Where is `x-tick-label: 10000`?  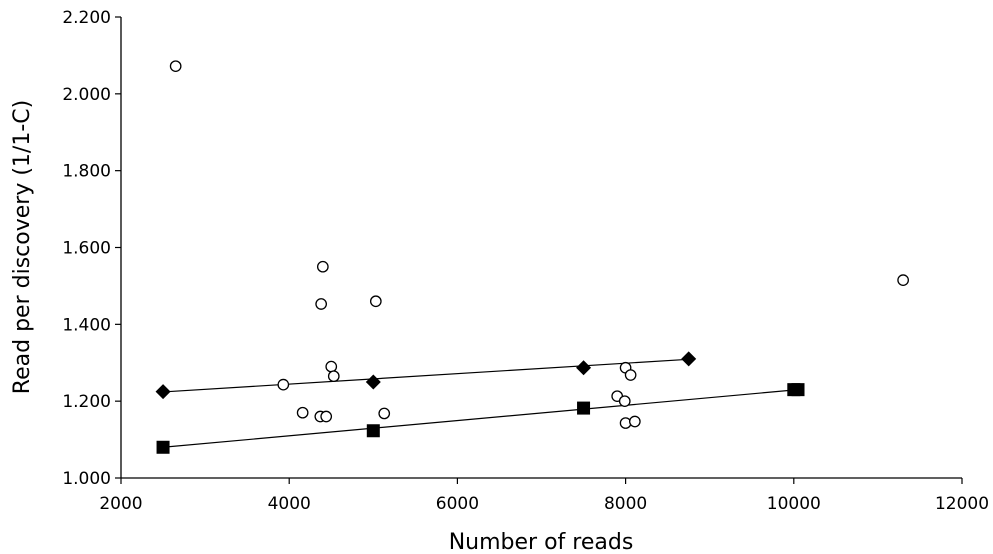
x-tick-label: 10000 is located at coordinates (794, 504).